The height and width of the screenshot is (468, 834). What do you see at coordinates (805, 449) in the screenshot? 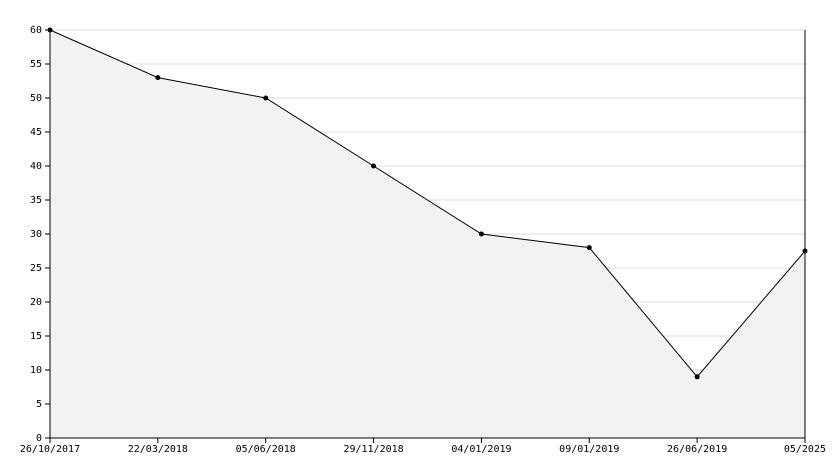
I see `x-tick-label: 05/2025` at bounding box center [805, 449].